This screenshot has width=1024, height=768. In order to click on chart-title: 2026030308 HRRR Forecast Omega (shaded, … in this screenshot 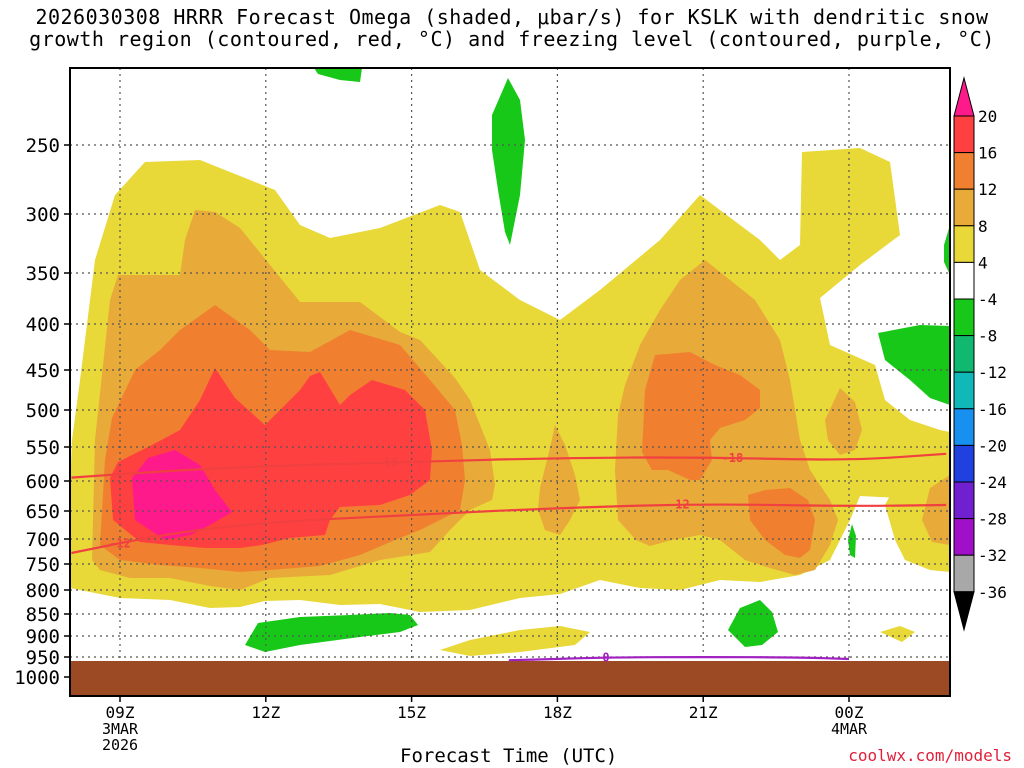, I will do `click(512, 28)`.